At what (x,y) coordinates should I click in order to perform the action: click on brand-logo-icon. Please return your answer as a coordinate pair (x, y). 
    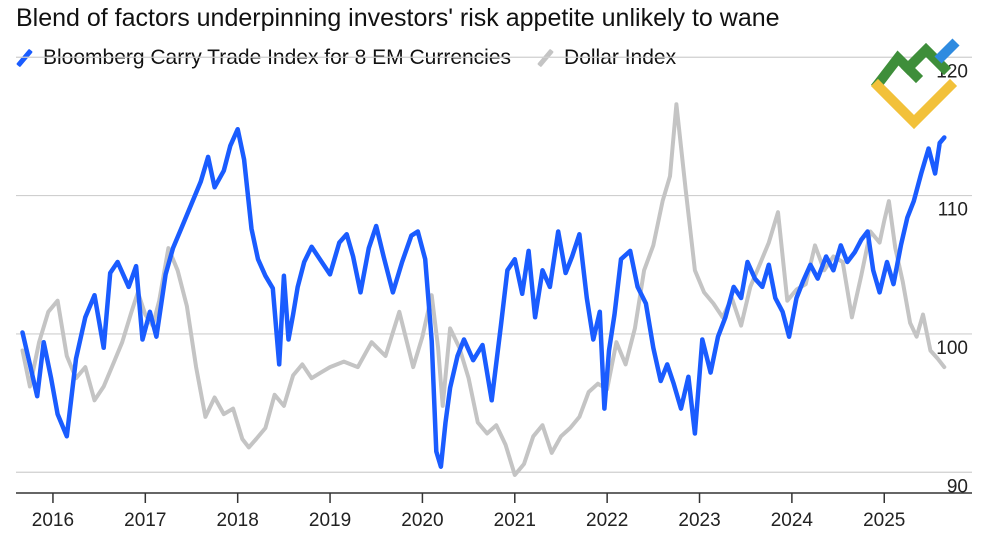
    Looking at the image, I should click on (915, 84).